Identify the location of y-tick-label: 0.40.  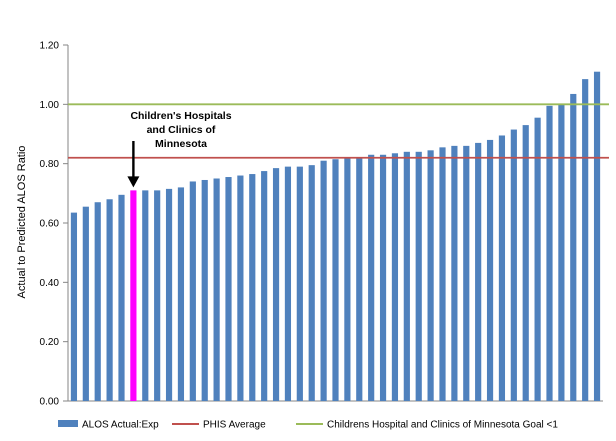
(50, 283).